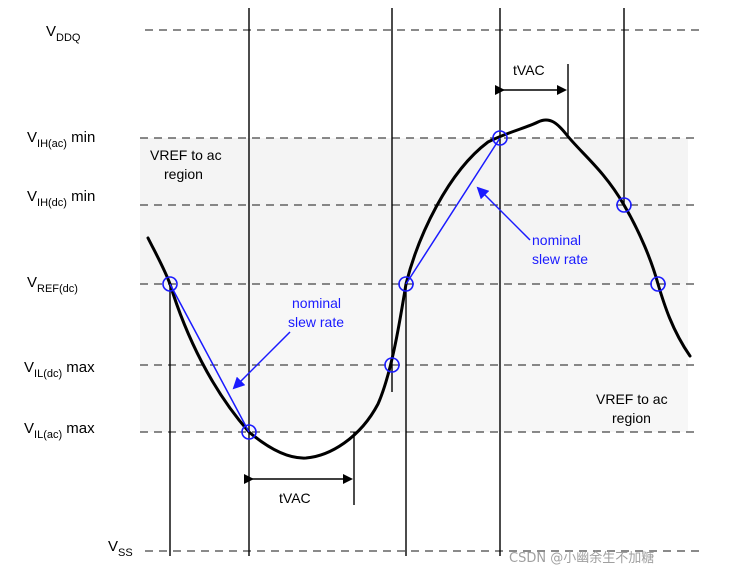 The image size is (737, 576). I want to click on marker-vref-left, so click(170, 284).